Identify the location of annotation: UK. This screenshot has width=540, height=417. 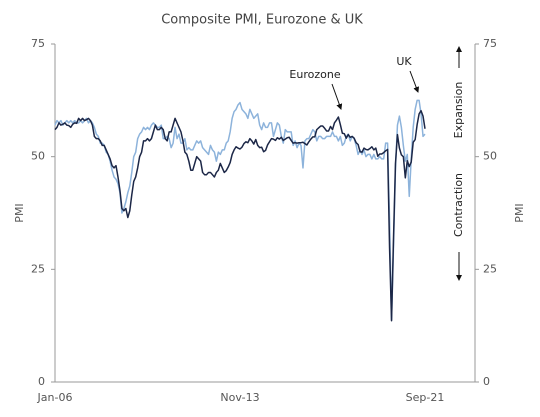
(404, 61).